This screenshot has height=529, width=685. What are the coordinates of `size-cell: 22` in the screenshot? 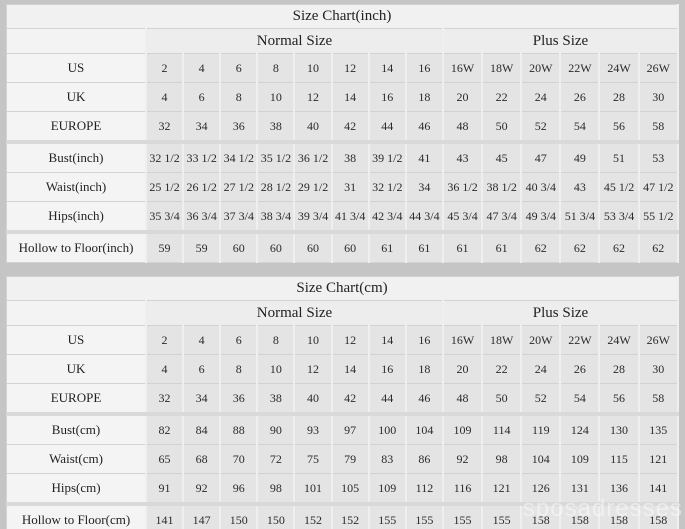 It's located at (502, 369).